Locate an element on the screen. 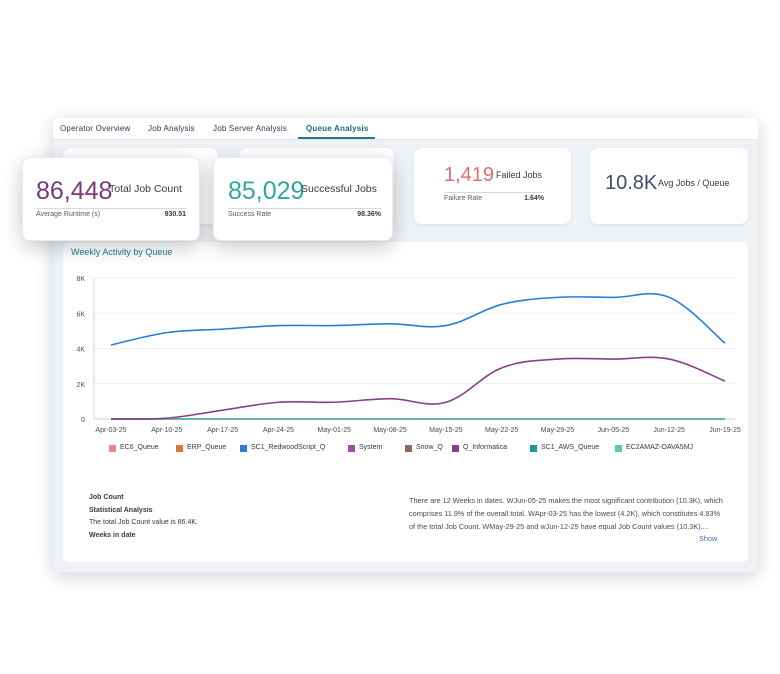 The image size is (780, 674). x-tick-label: Apr-17-25 is located at coordinates (222, 430).